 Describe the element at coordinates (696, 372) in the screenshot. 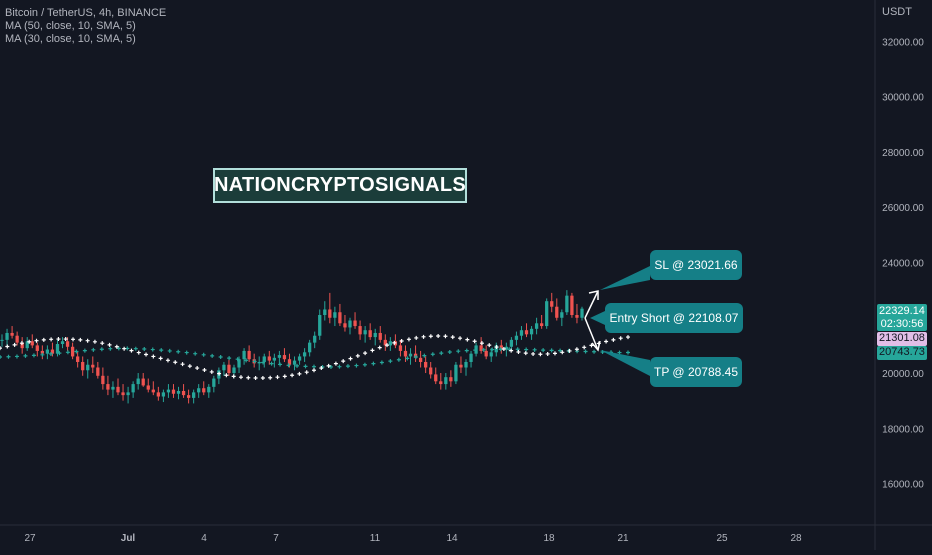

I see `take-profit-callout: TP @ 20788.45` at that location.